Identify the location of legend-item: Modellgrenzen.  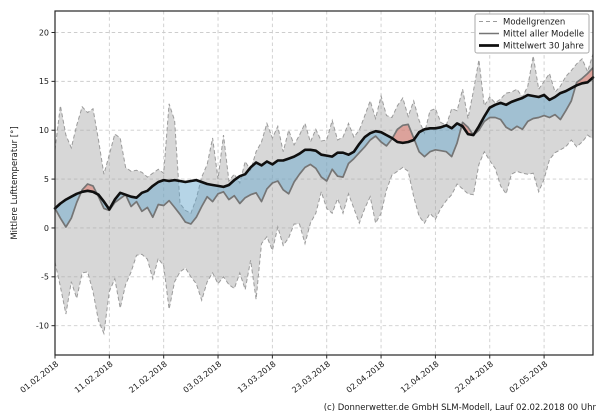
(522, 22).